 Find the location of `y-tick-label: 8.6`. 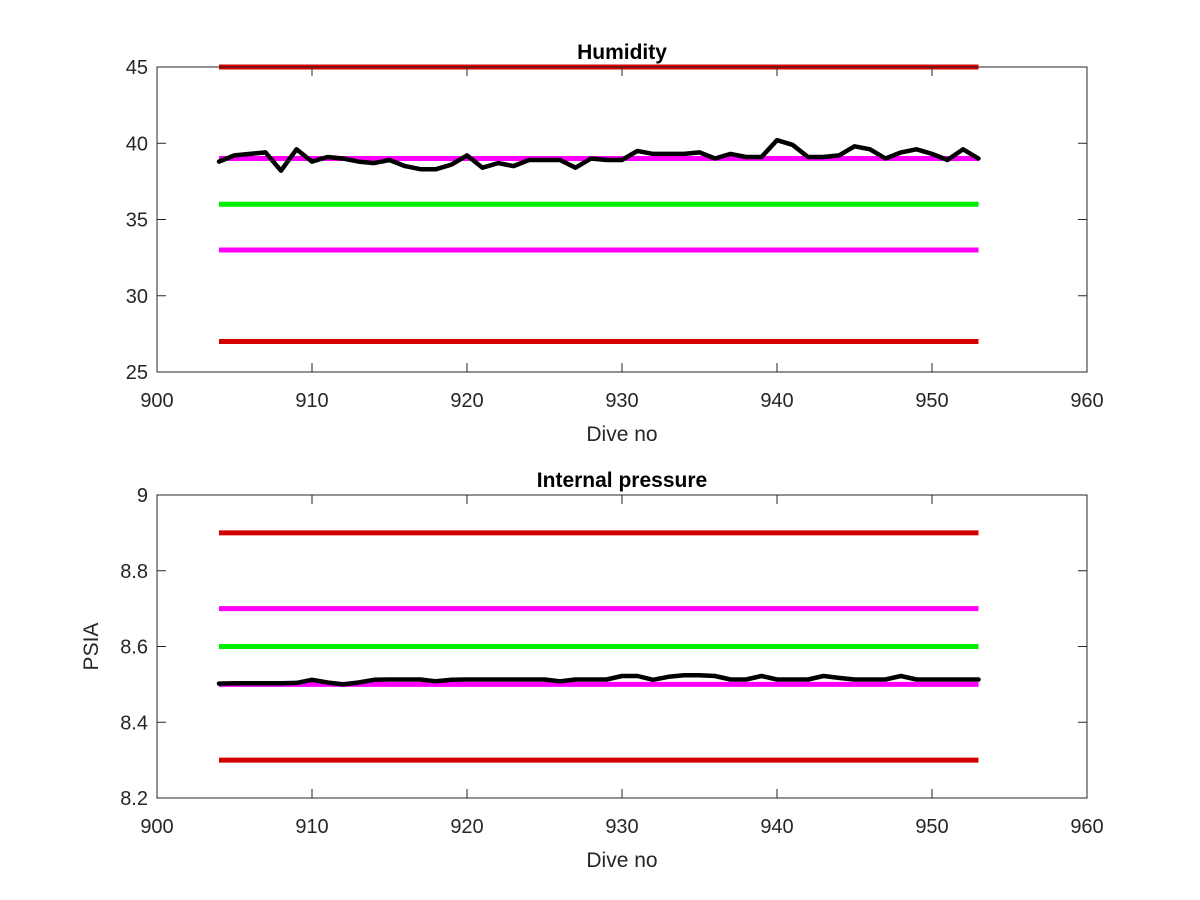

y-tick-label: 8.6 is located at coordinates (134, 648).